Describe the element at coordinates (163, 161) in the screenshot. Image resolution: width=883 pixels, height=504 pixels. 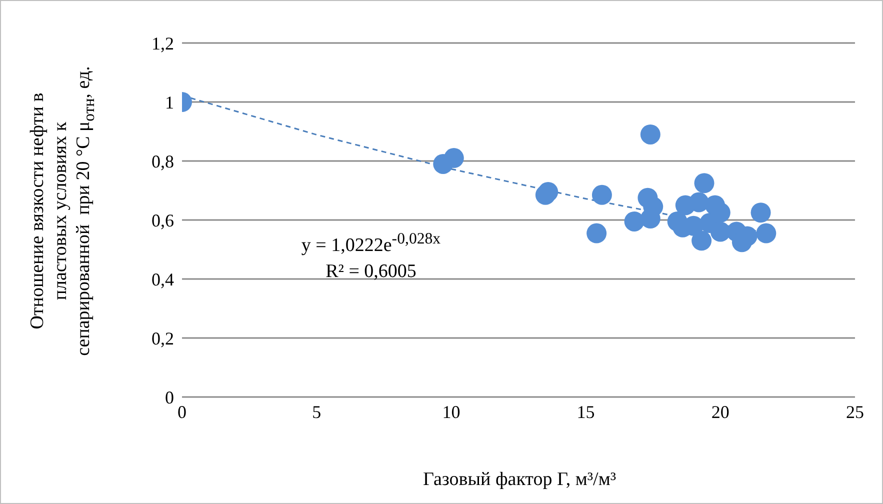
I see `y-tick-label: 0,8` at that location.